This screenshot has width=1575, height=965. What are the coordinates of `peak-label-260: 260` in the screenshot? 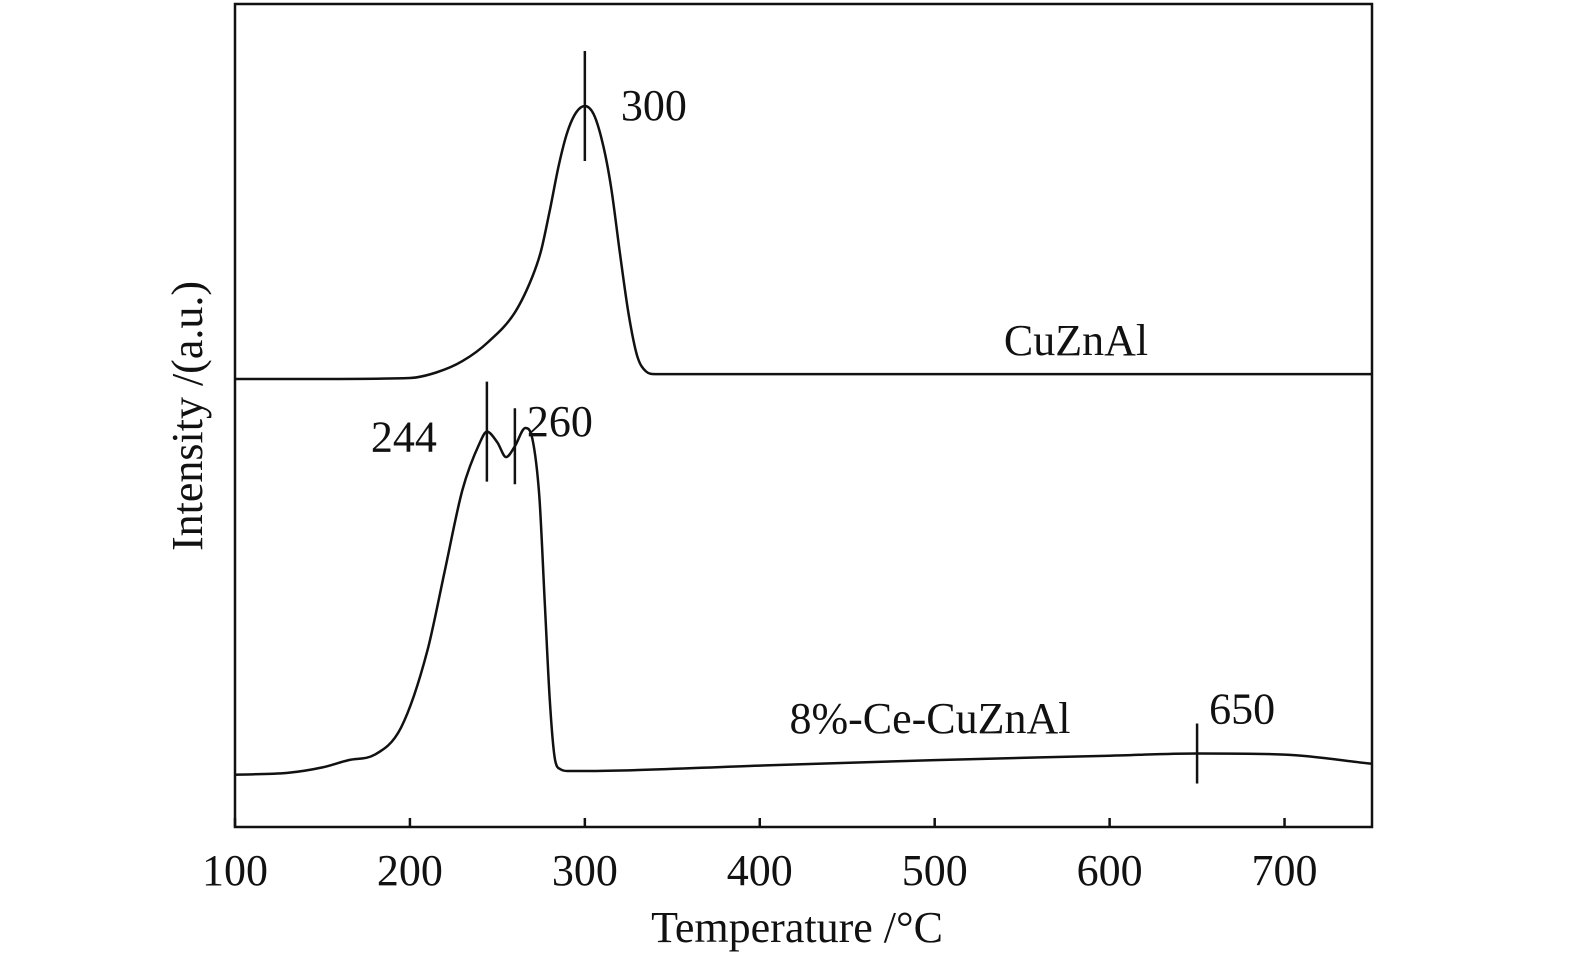 It's located at (560, 421).